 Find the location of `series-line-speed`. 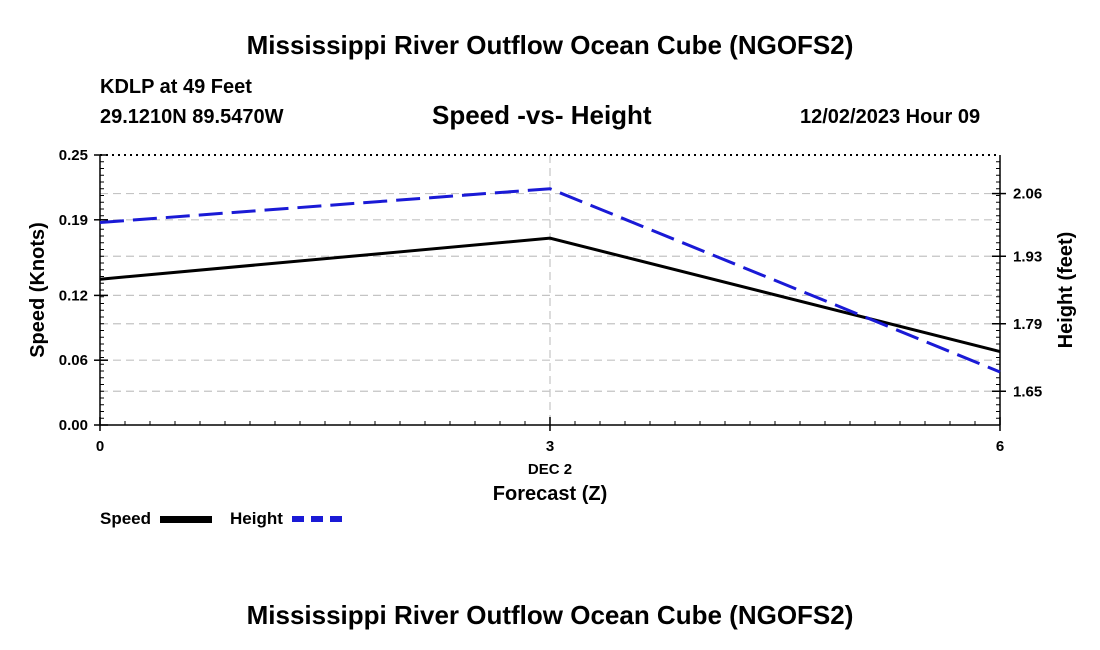

series-line-speed is located at coordinates (550, 295).